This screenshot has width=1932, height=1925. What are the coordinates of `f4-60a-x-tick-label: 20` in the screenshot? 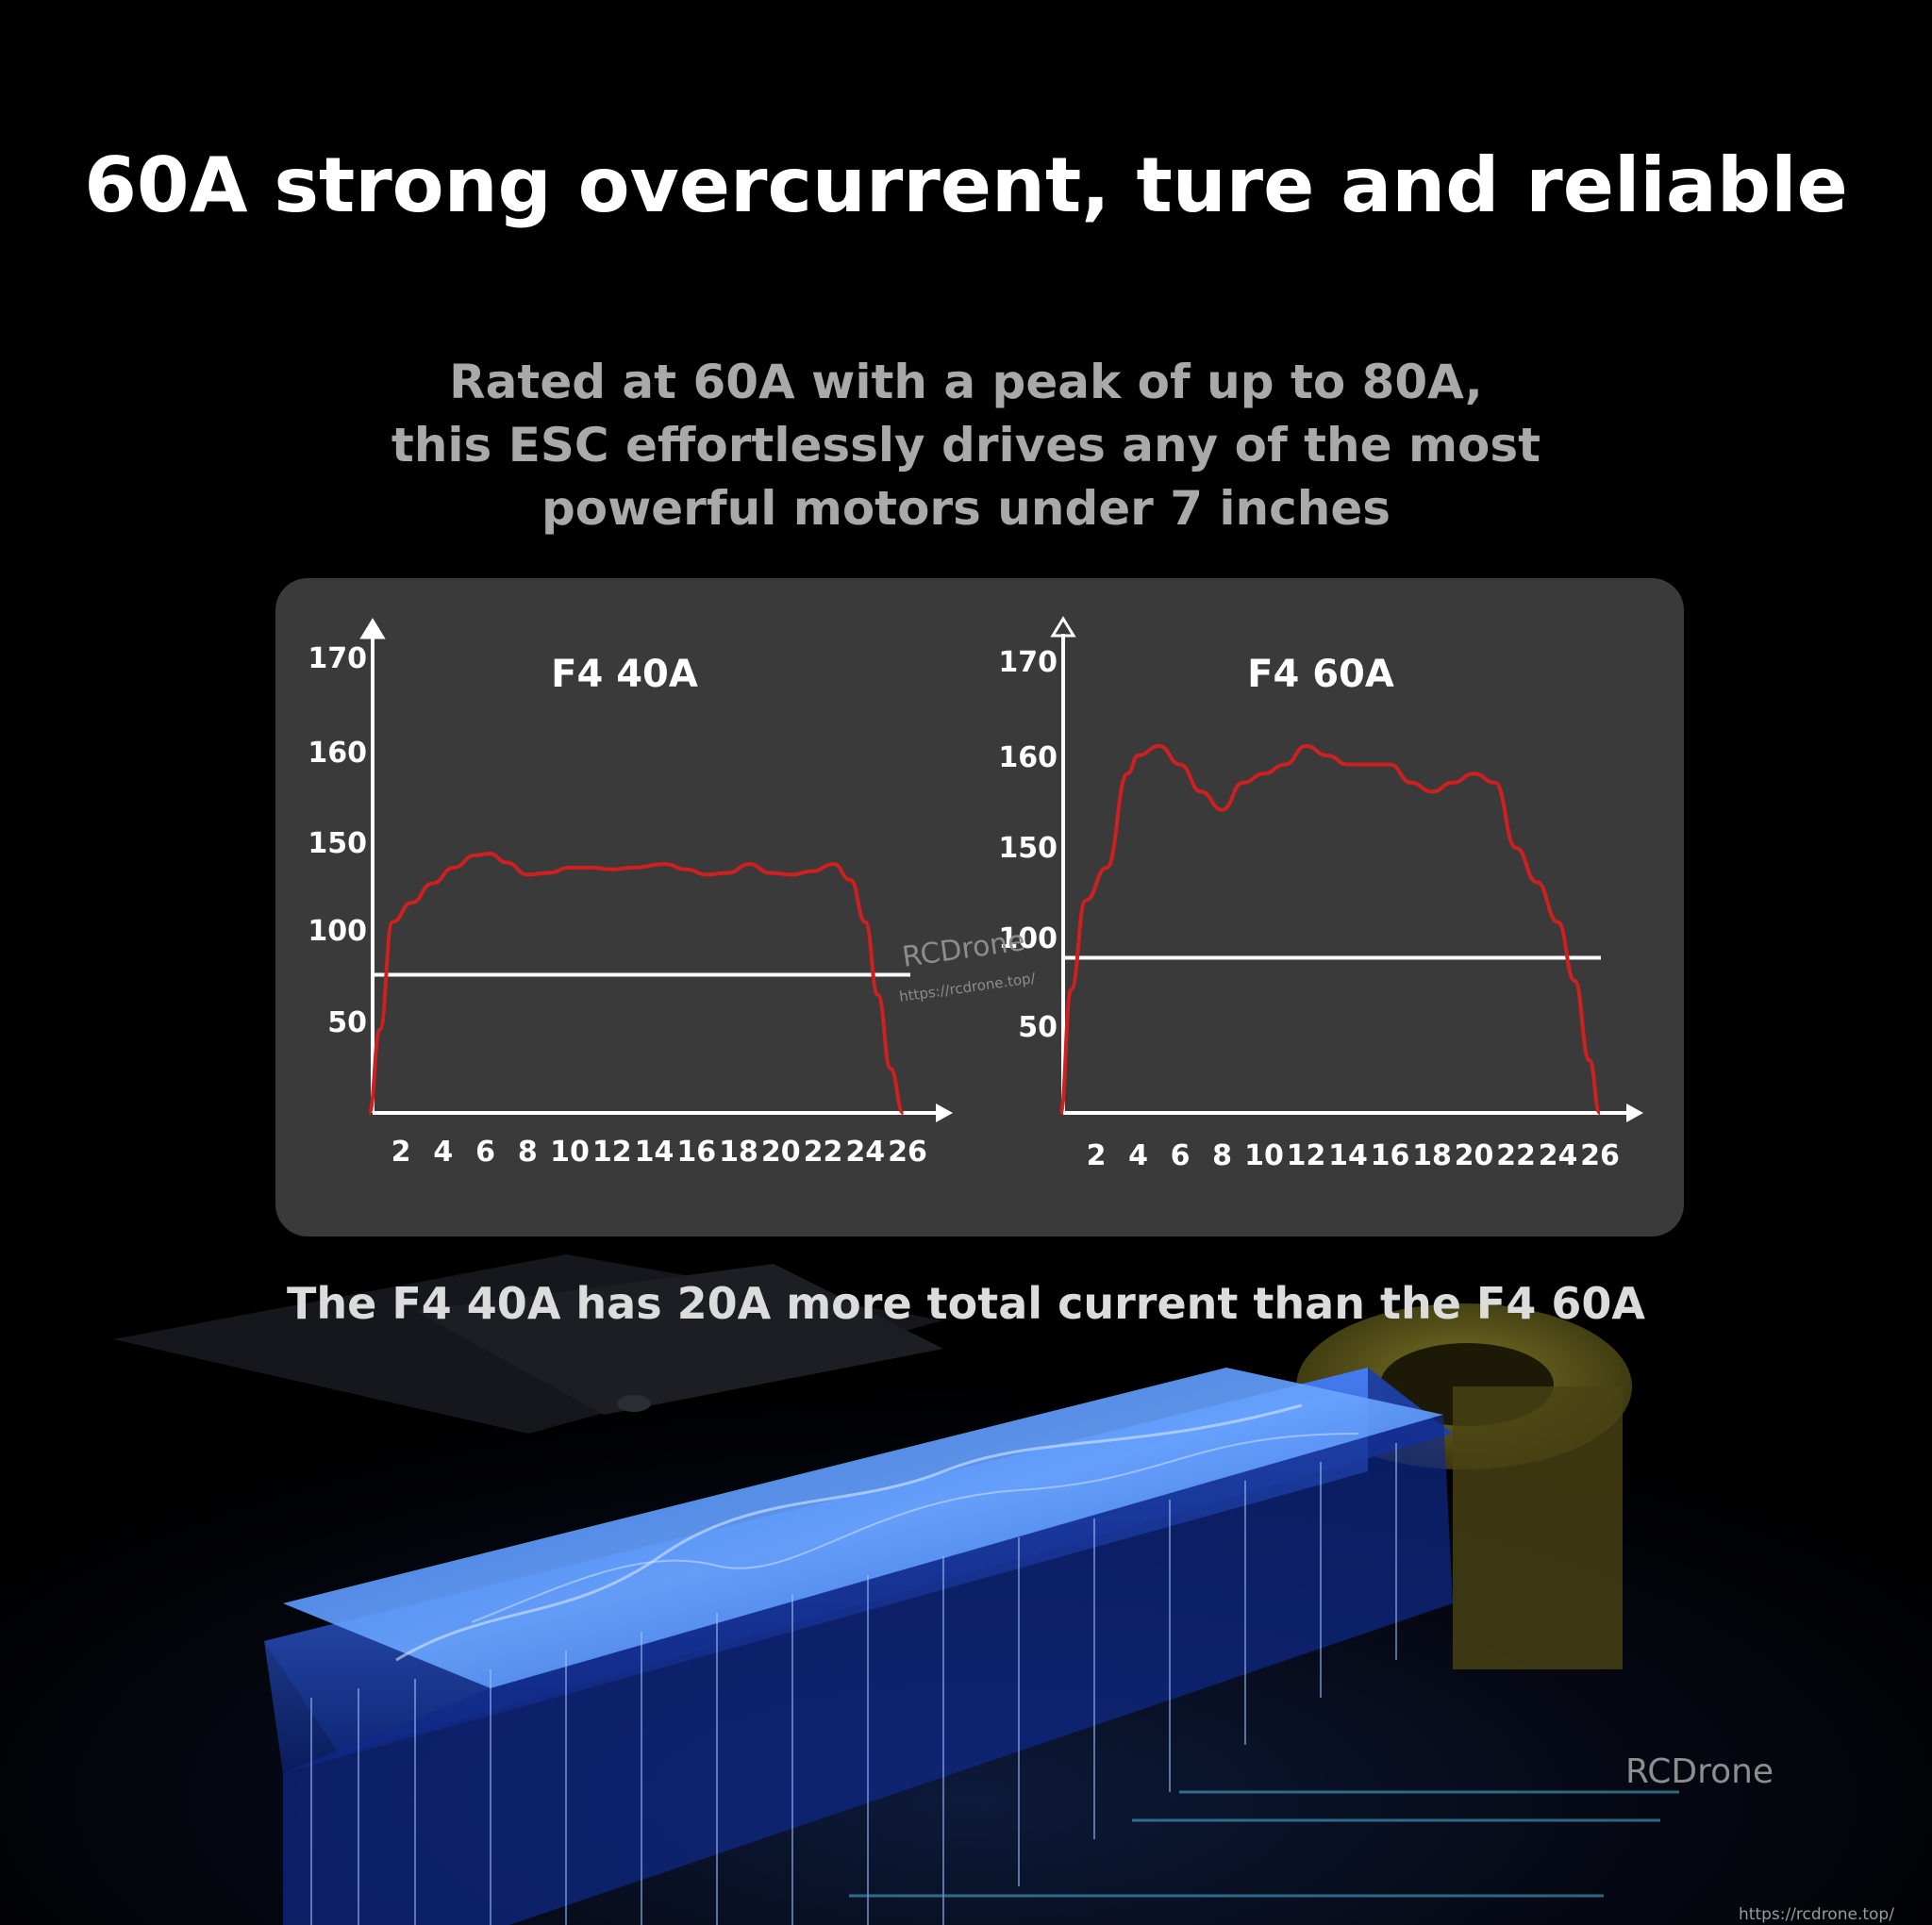 It's located at (1474, 1155).